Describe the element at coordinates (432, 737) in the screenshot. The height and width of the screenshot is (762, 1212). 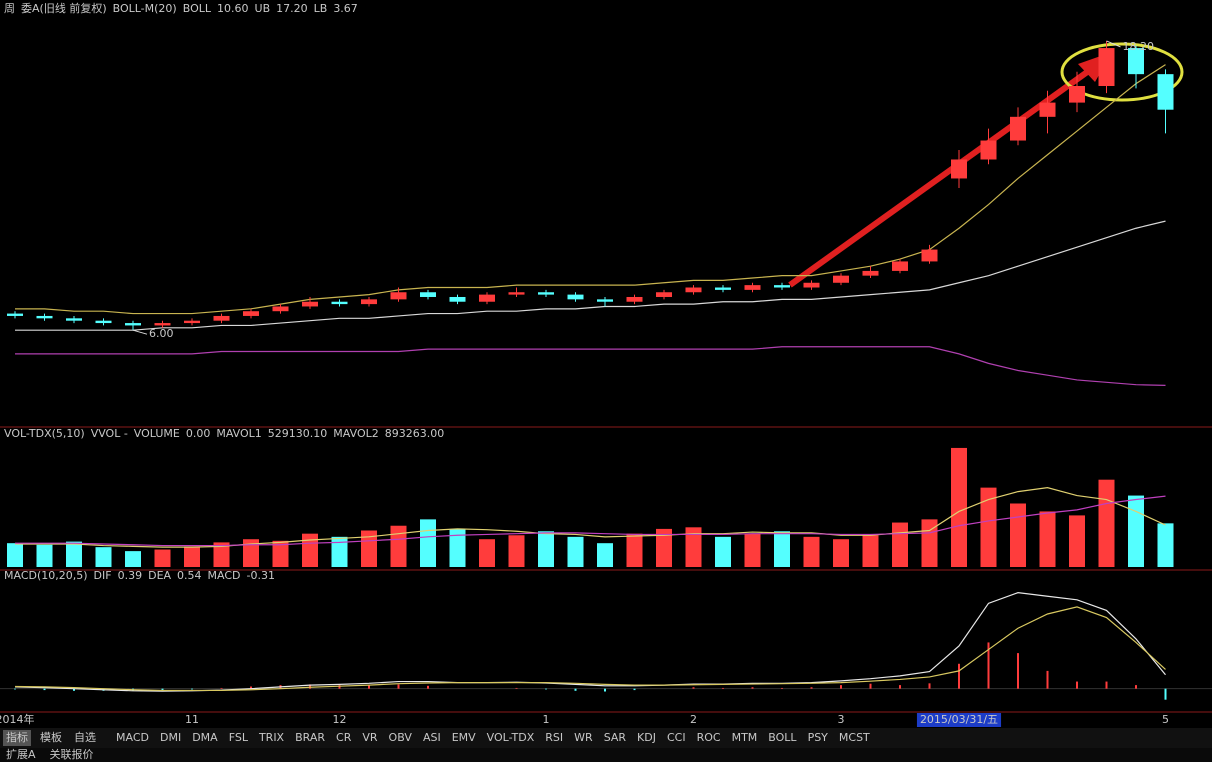
I see `indicator-tab: ASI` at that location.